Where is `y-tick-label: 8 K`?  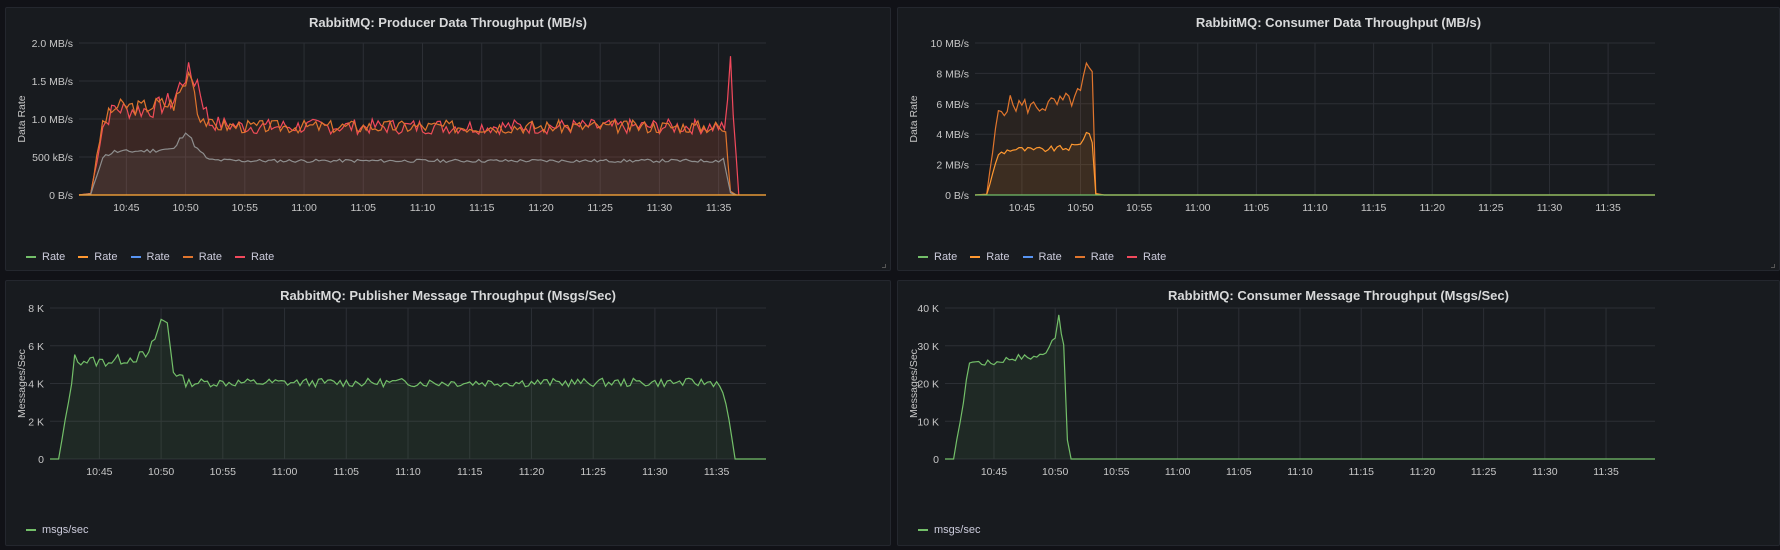 y-tick-label: 8 K is located at coordinates (36, 309).